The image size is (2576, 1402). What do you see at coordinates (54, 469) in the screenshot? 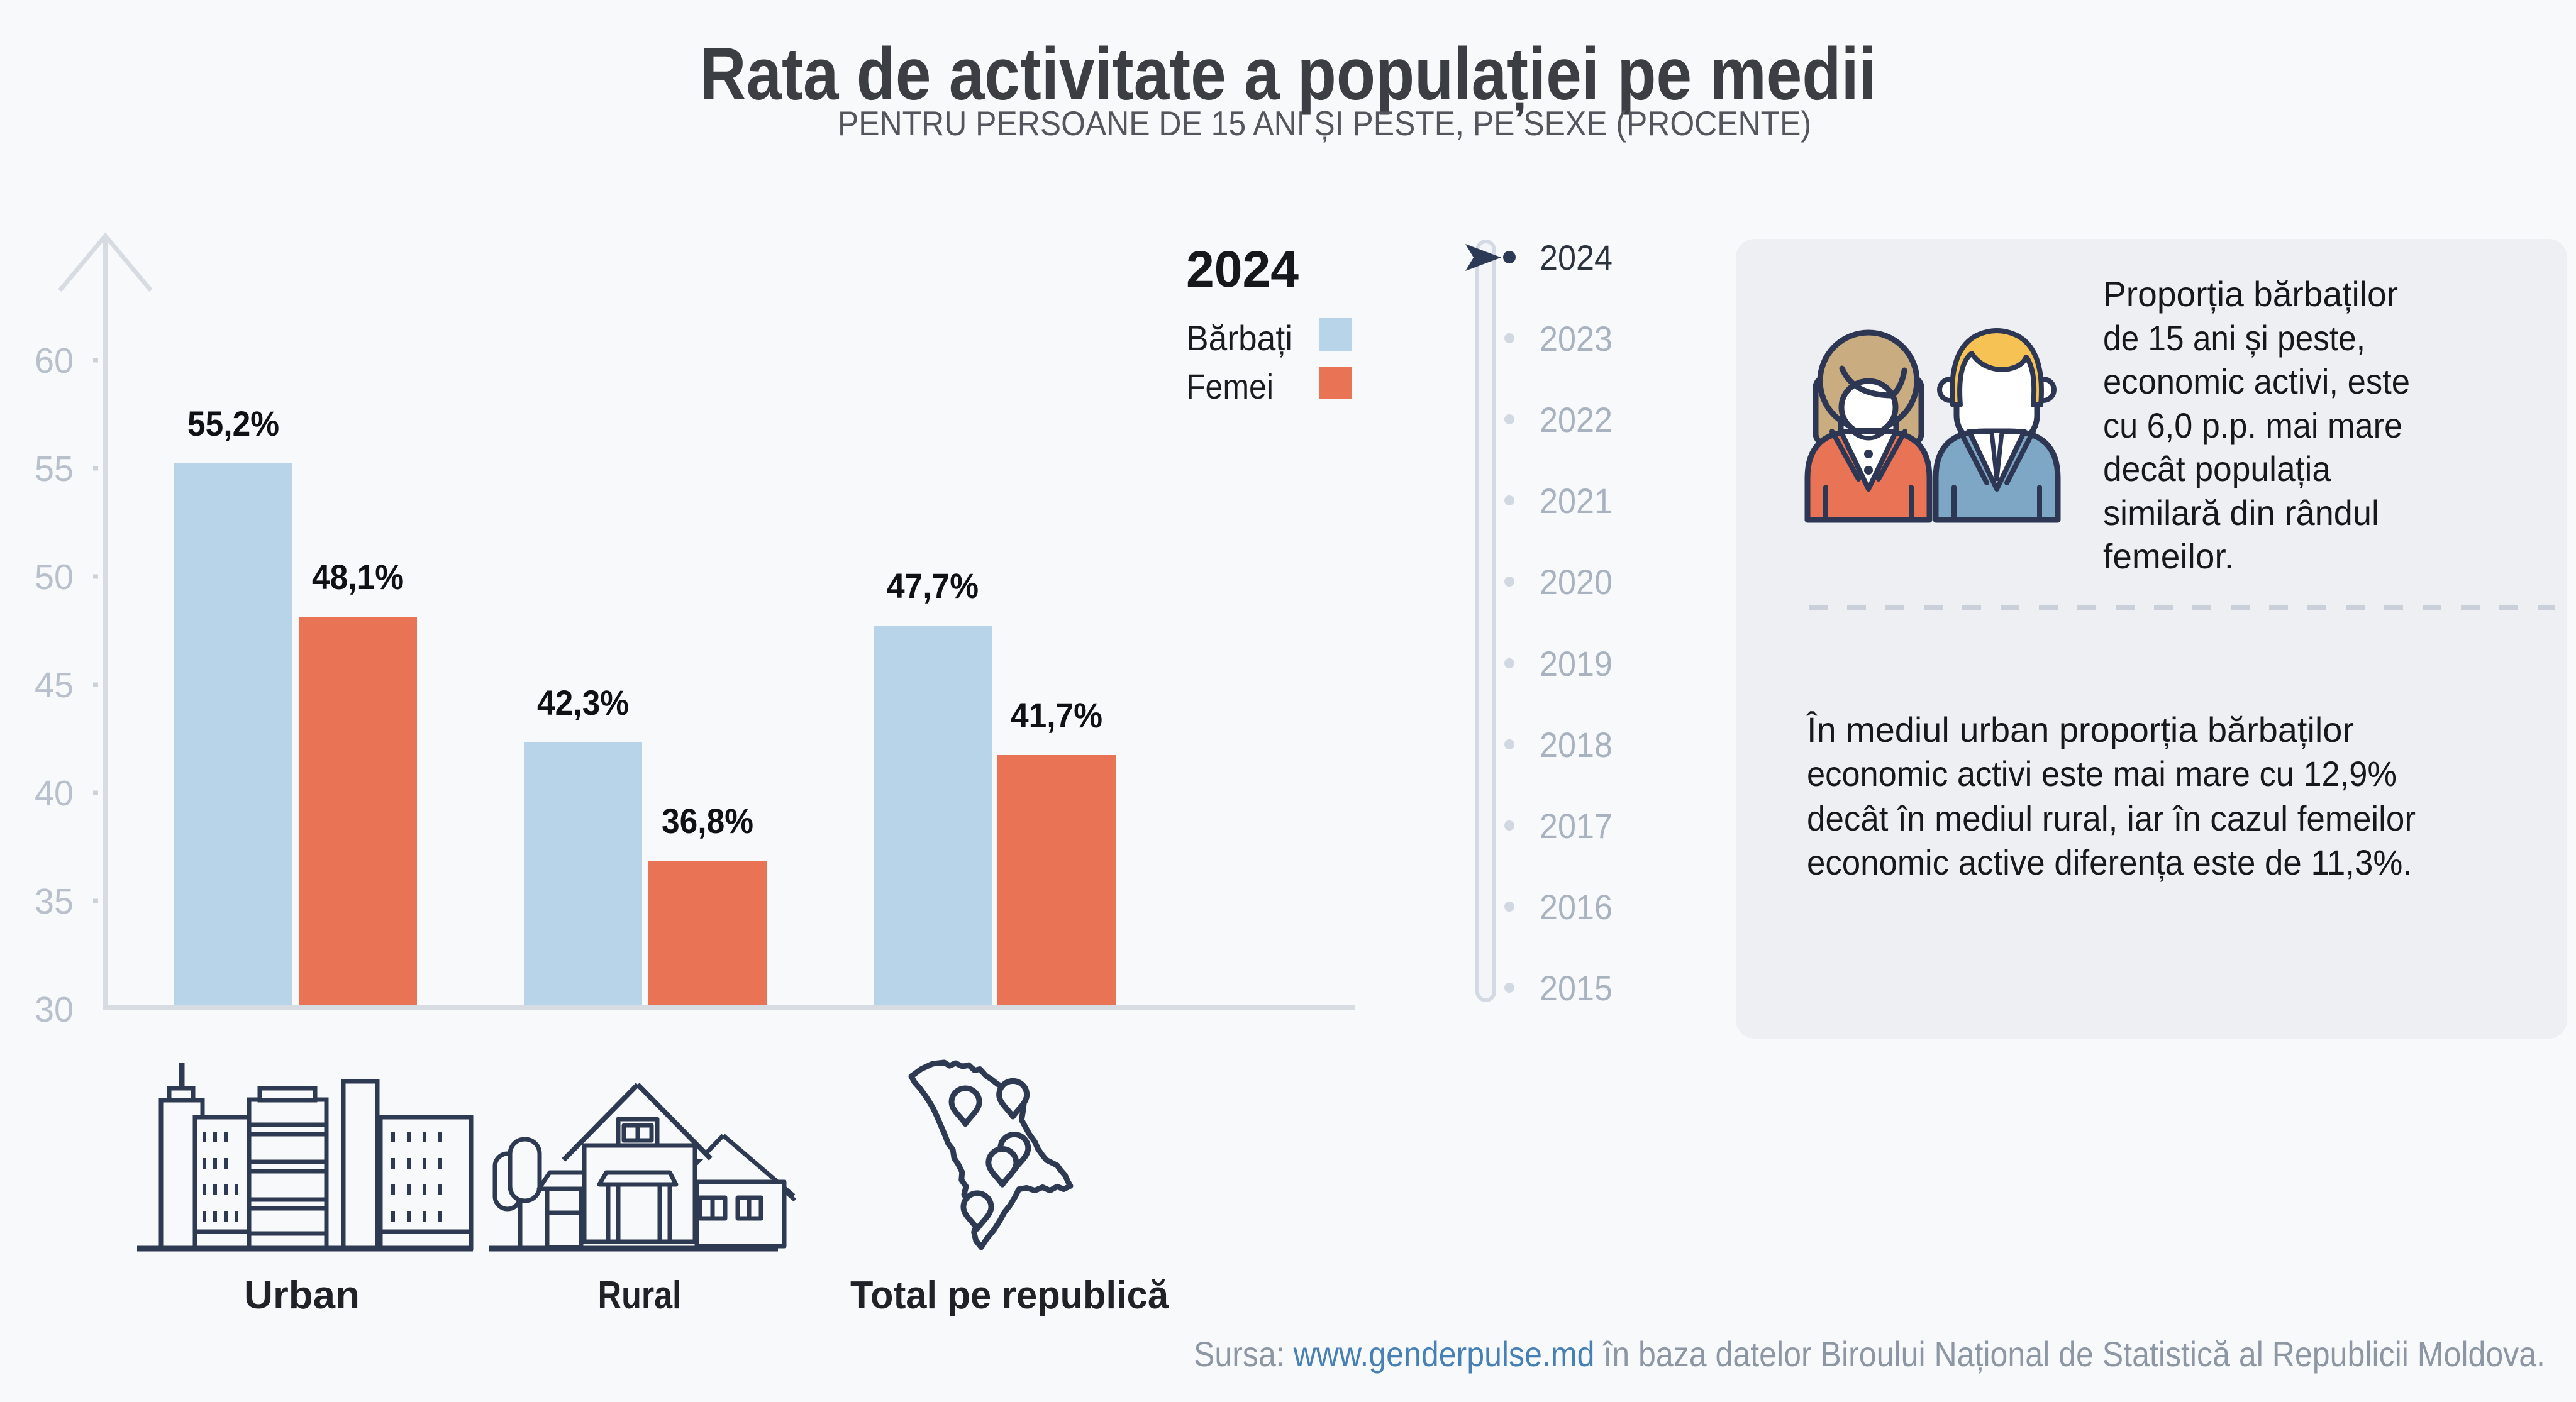
I see `svg-text: 55` at bounding box center [54, 469].